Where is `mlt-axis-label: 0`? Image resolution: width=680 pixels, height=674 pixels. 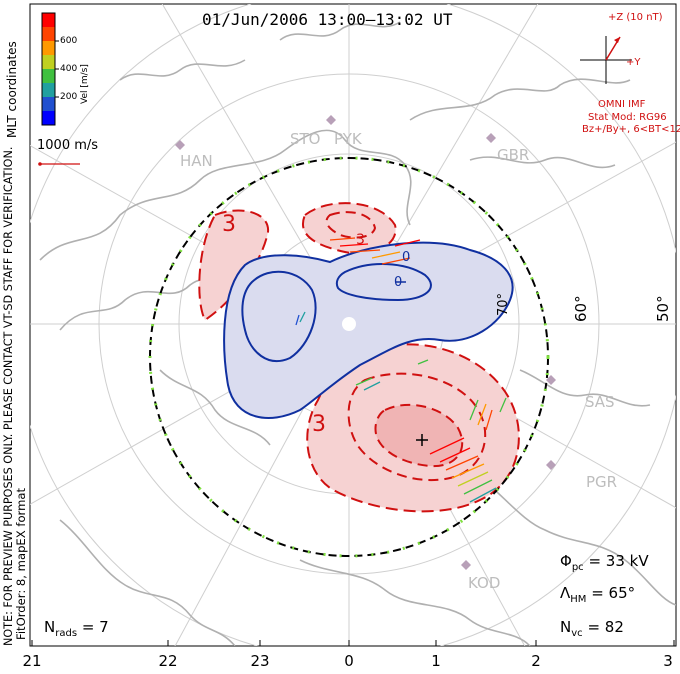
mlt-axis-label: 0 is located at coordinates (349, 661).